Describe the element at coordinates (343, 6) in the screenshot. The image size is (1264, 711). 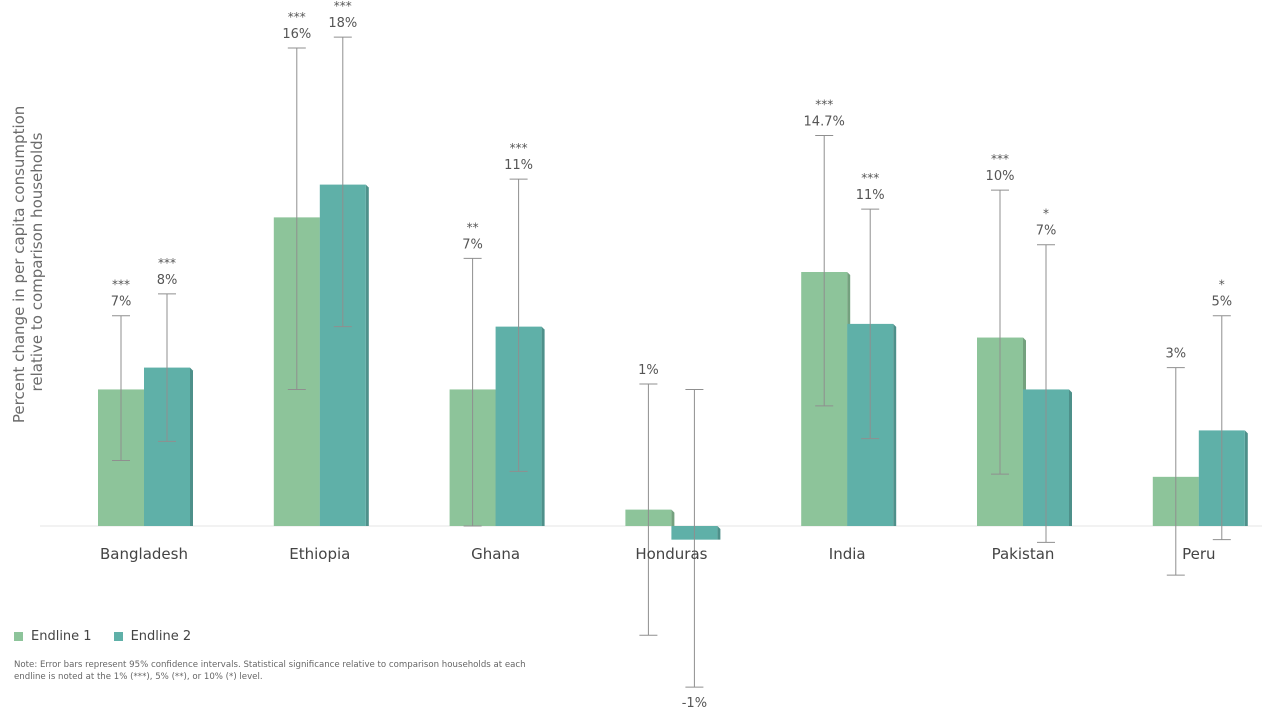
I see `significance-label-ethiopia-endline-2: ***` at that location.